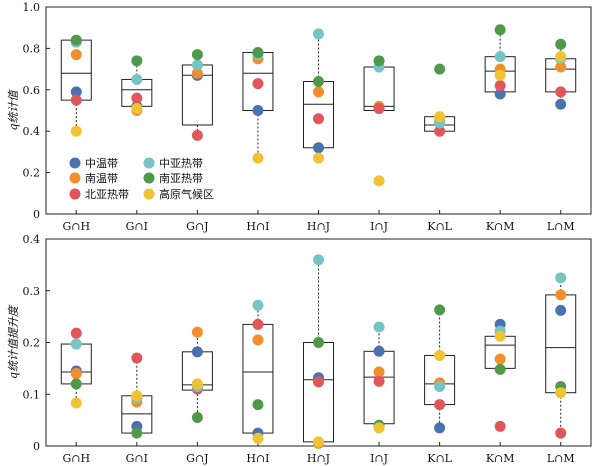 This screenshot has height=466, width=596. What do you see at coordinates (318, 458) in the screenshot?
I see `chart2-x-tick-label: H∩J` at bounding box center [318, 458].